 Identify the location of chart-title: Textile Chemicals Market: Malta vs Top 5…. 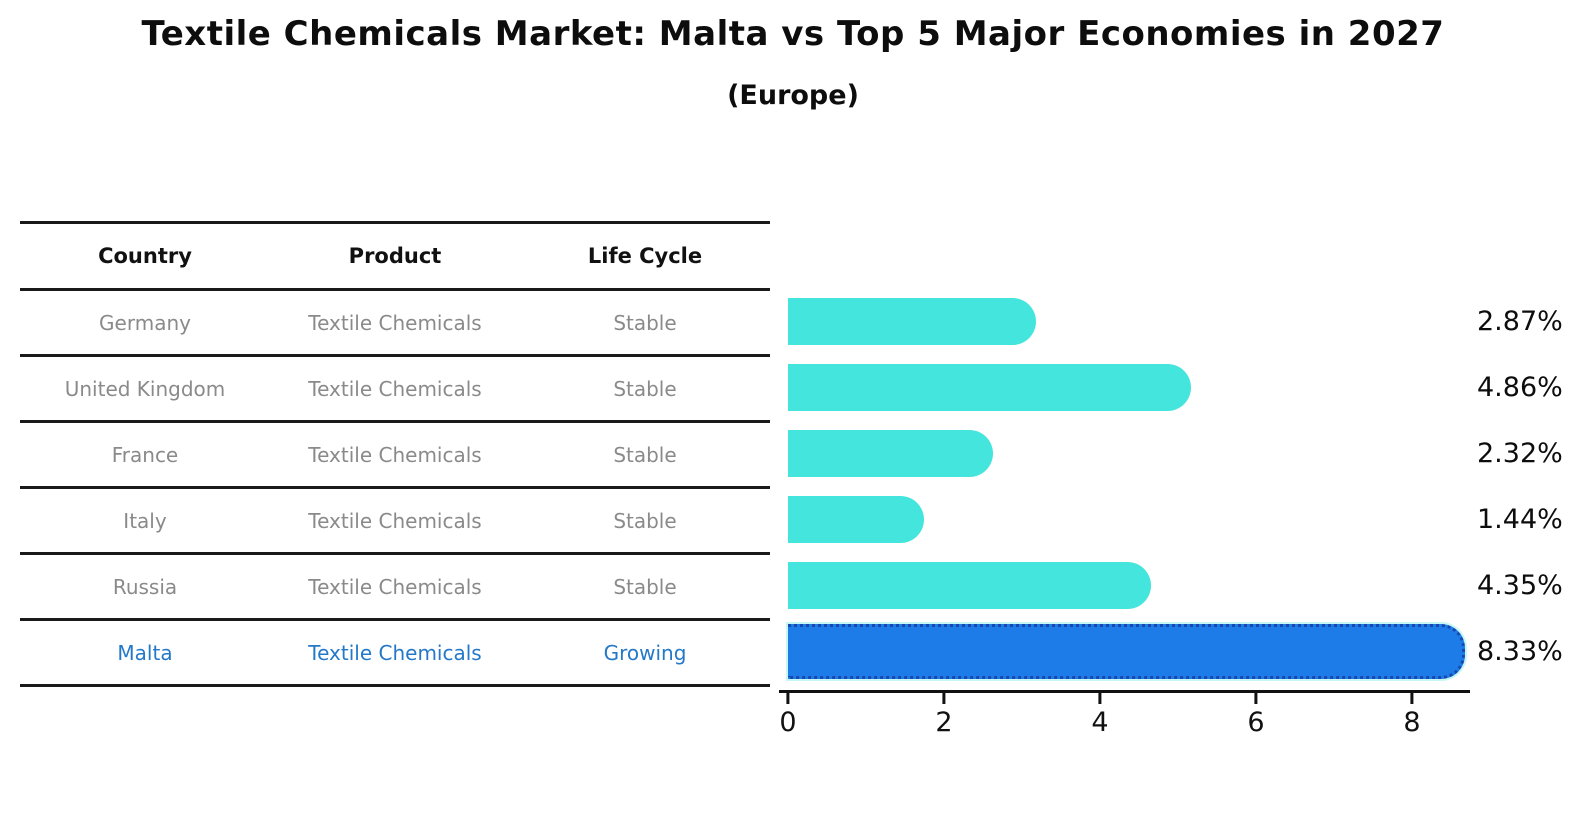
(793, 34).